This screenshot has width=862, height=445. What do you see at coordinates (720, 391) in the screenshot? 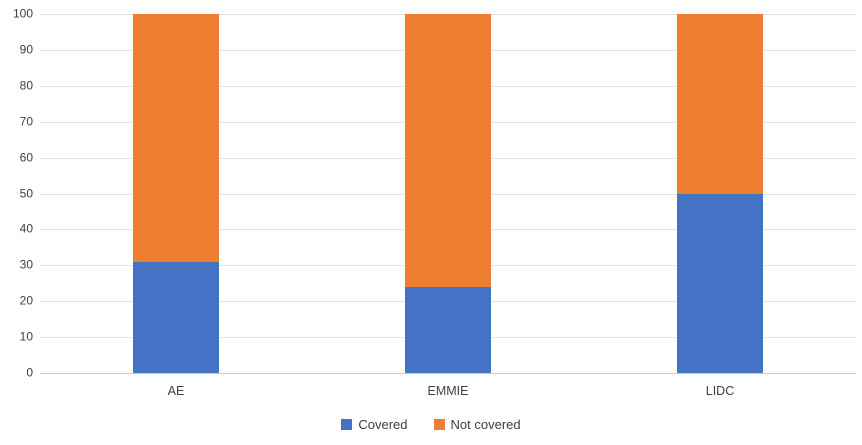
I see `x-axis-category-label: LIDC` at bounding box center [720, 391].